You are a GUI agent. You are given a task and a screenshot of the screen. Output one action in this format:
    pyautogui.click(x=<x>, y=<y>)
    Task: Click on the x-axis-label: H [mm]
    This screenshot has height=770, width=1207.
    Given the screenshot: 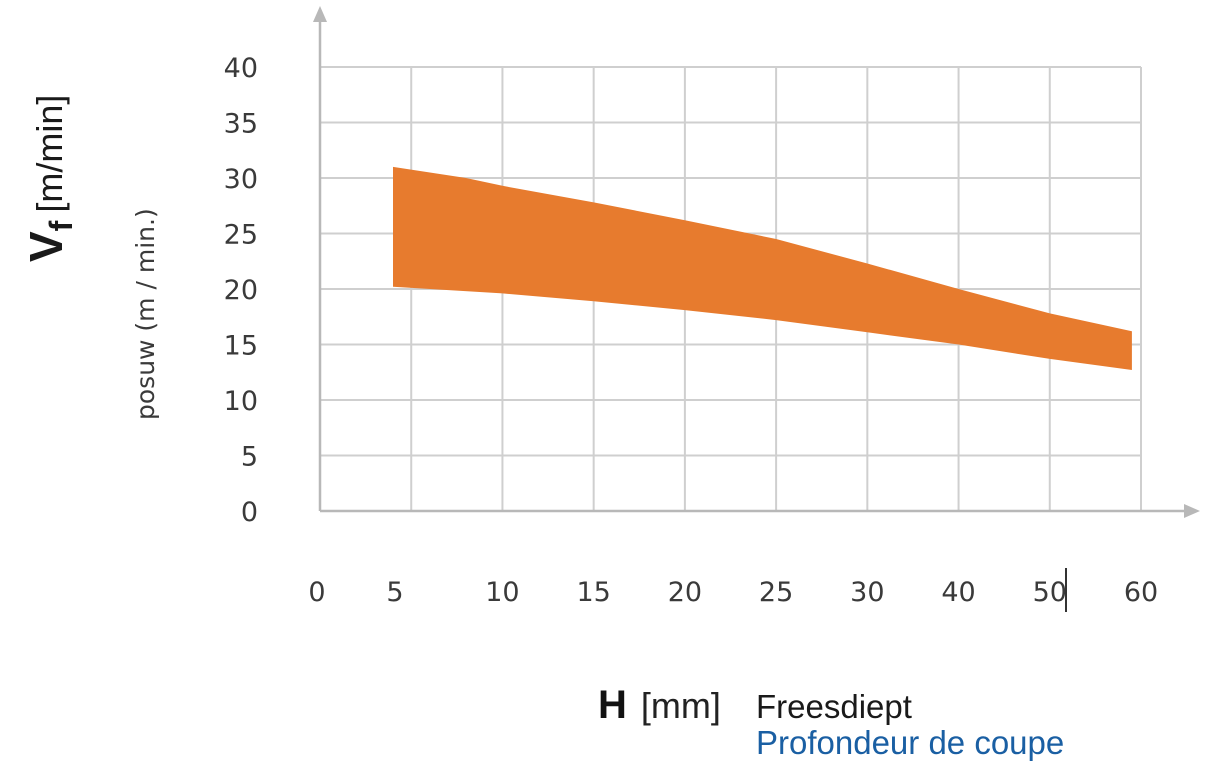 What is the action you would take?
    pyautogui.click(x=659, y=705)
    